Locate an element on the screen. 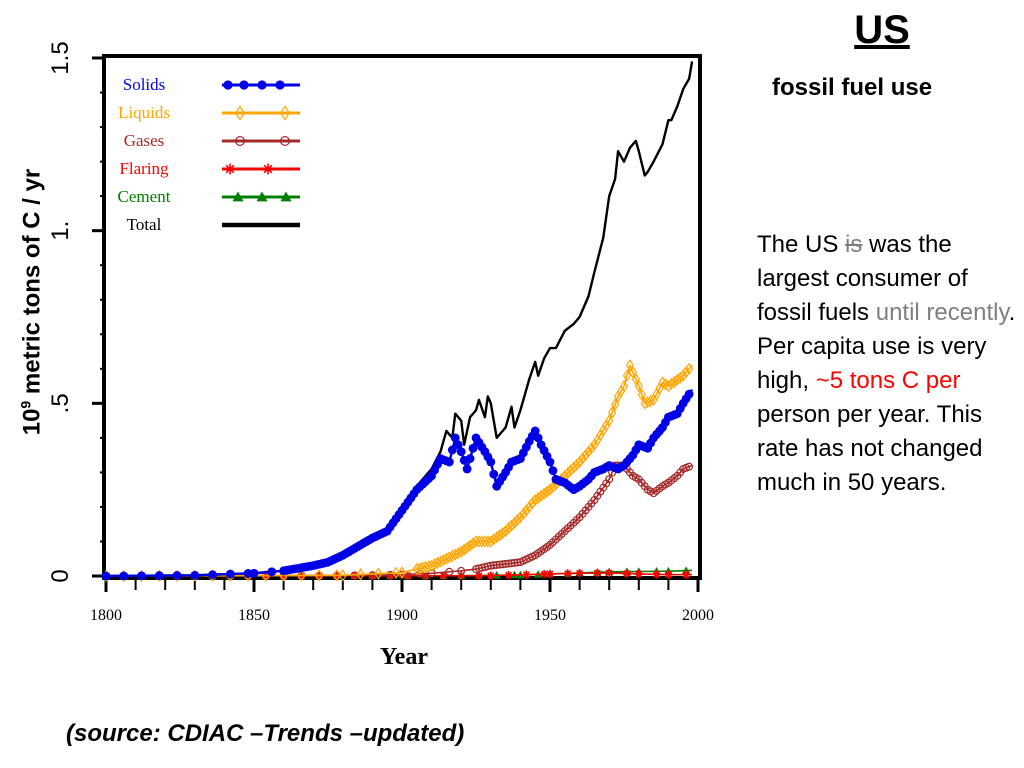 This screenshot has height=768, width=1024. slide-title: US is located at coordinates (882, 30).